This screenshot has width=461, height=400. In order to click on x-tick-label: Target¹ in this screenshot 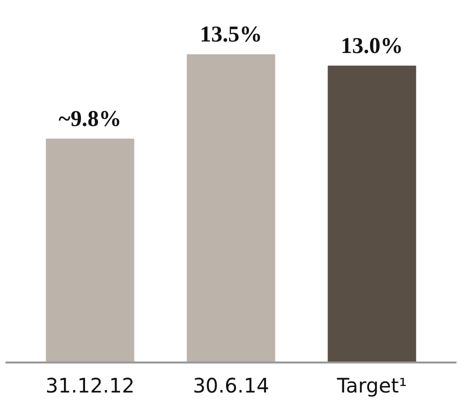, I will do `click(371, 386)`.